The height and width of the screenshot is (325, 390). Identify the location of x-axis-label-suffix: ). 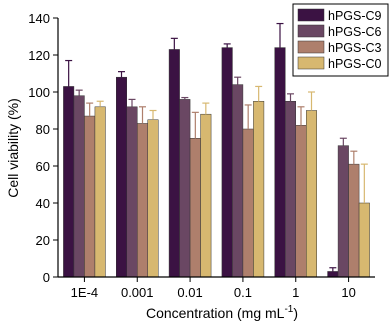
(295, 313).